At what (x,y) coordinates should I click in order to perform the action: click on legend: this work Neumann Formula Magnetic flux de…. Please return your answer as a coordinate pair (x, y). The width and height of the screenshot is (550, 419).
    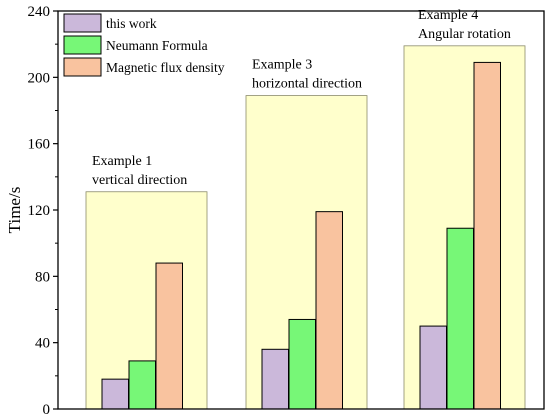
    Looking at the image, I should click on (144, 45).